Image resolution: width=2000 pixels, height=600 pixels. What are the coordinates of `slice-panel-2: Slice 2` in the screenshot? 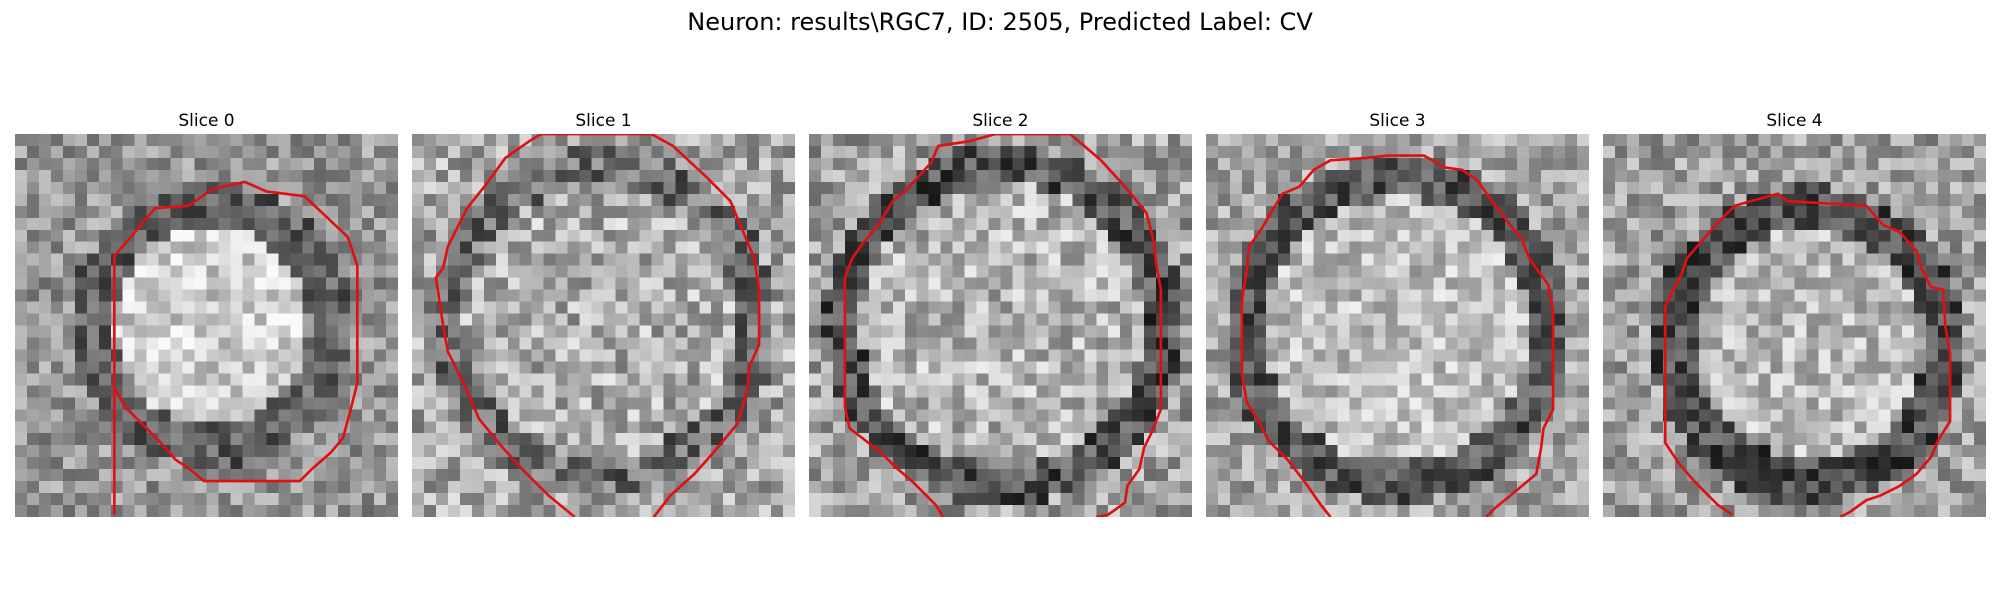 It's located at (1000, 312).